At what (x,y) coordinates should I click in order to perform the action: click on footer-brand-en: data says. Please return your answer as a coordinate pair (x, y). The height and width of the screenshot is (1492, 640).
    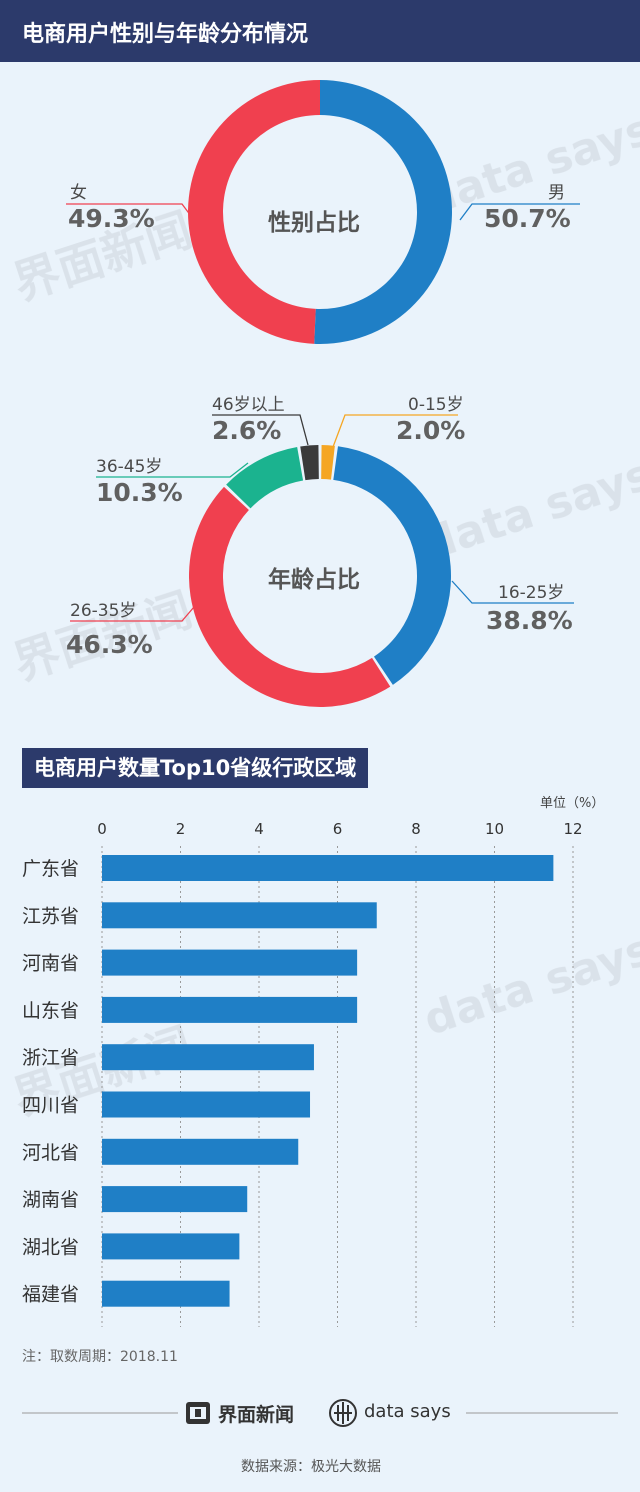
    Looking at the image, I should click on (407, 1411).